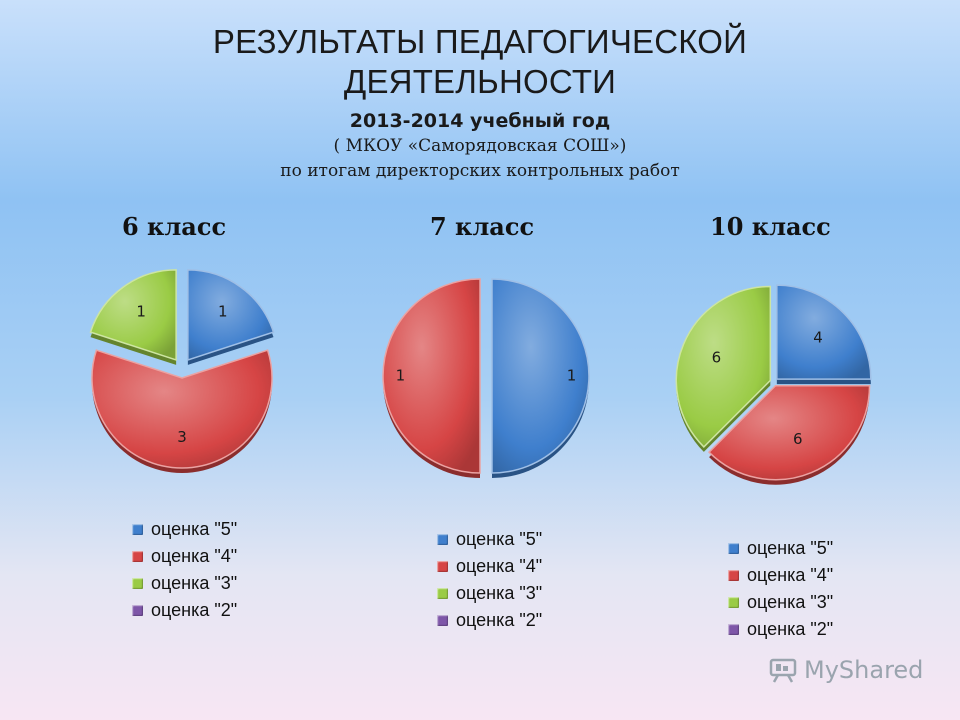 The width and height of the screenshot is (960, 720). Describe the element at coordinates (818, 337) in the screenshot. I see `data-label-grade-5: 4` at that location.